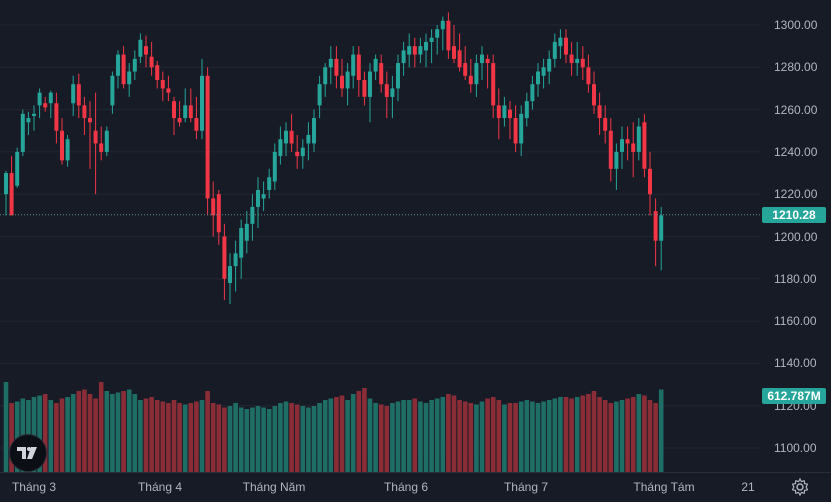 The width and height of the screenshot is (831, 502). Describe the element at coordinates (274, 487) in the screenshot. I see `time-tick-label: Tháng Năm` at that location.